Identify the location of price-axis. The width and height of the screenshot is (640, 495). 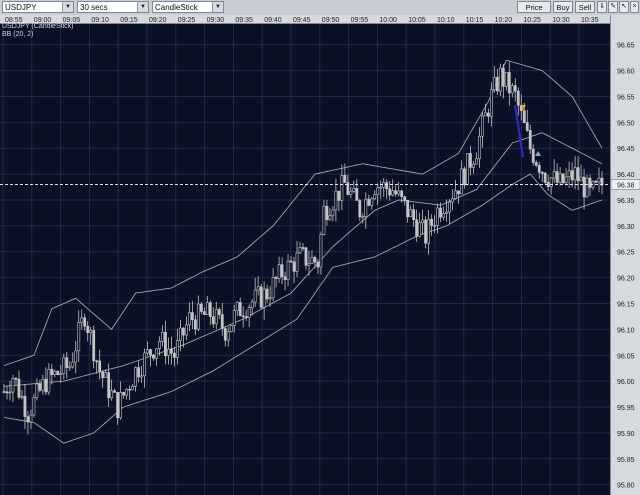
(625, 255).